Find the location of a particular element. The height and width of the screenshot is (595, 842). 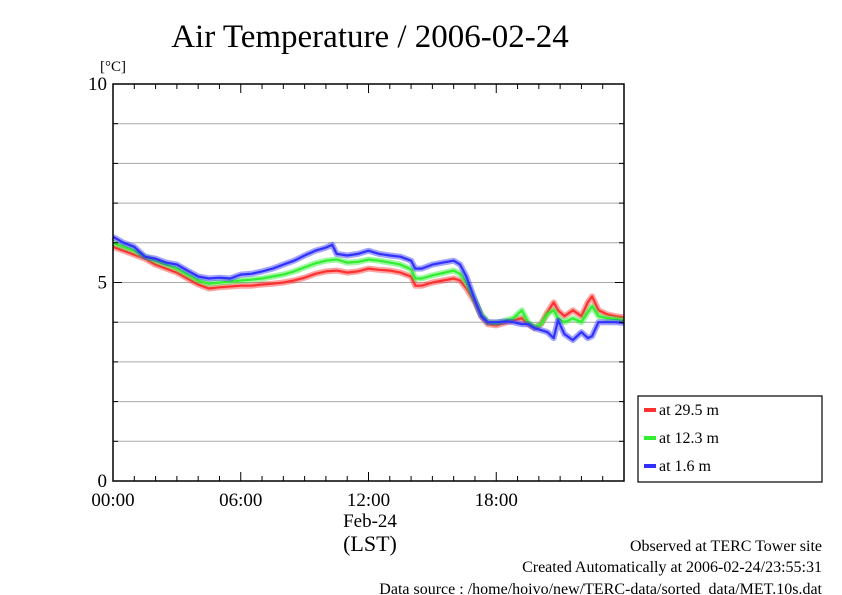

x-axis-label: (LST) is located at coordinates (370, 543).